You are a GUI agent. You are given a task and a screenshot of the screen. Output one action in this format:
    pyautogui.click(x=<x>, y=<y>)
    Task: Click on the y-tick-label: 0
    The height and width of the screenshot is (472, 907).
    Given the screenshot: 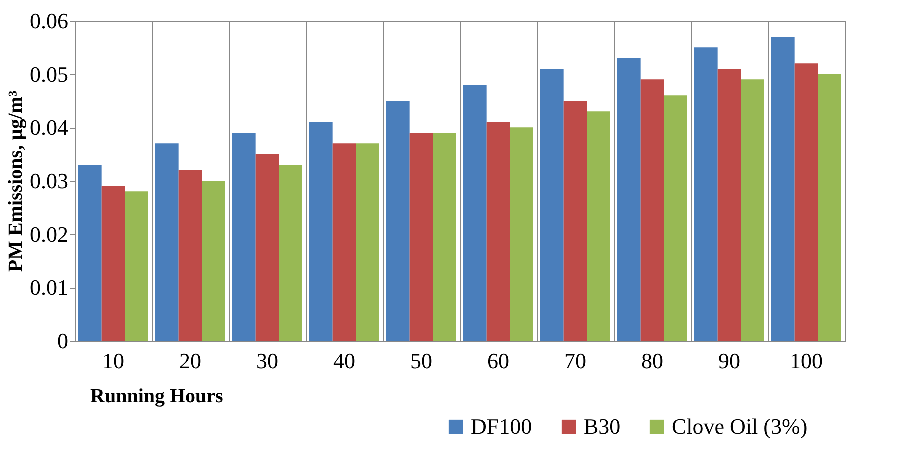 What is the action you would take?
    pyautogui.click(x=63, y=341)
    